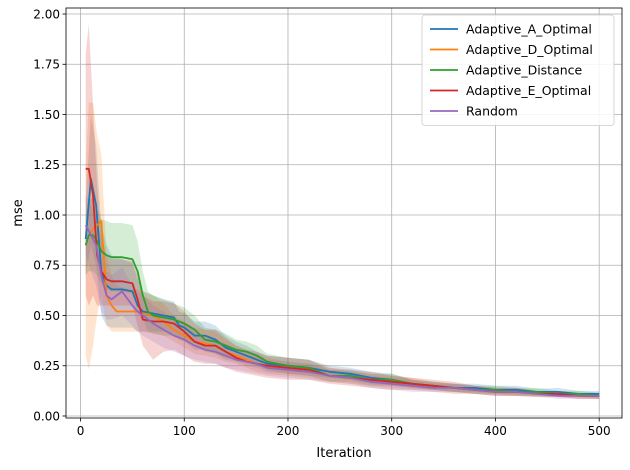 The image size is (630, 470). I want to click on x-tick-label: 200, so click(288, 431).